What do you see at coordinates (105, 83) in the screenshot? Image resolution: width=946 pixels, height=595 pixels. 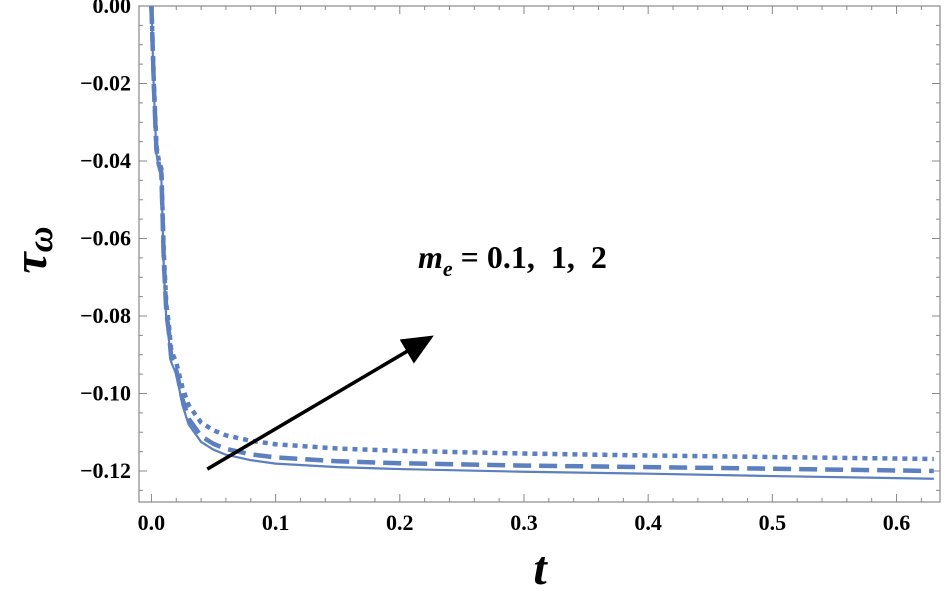 I see `y-tick-label: −0.02` at bounding box center [105, 83].